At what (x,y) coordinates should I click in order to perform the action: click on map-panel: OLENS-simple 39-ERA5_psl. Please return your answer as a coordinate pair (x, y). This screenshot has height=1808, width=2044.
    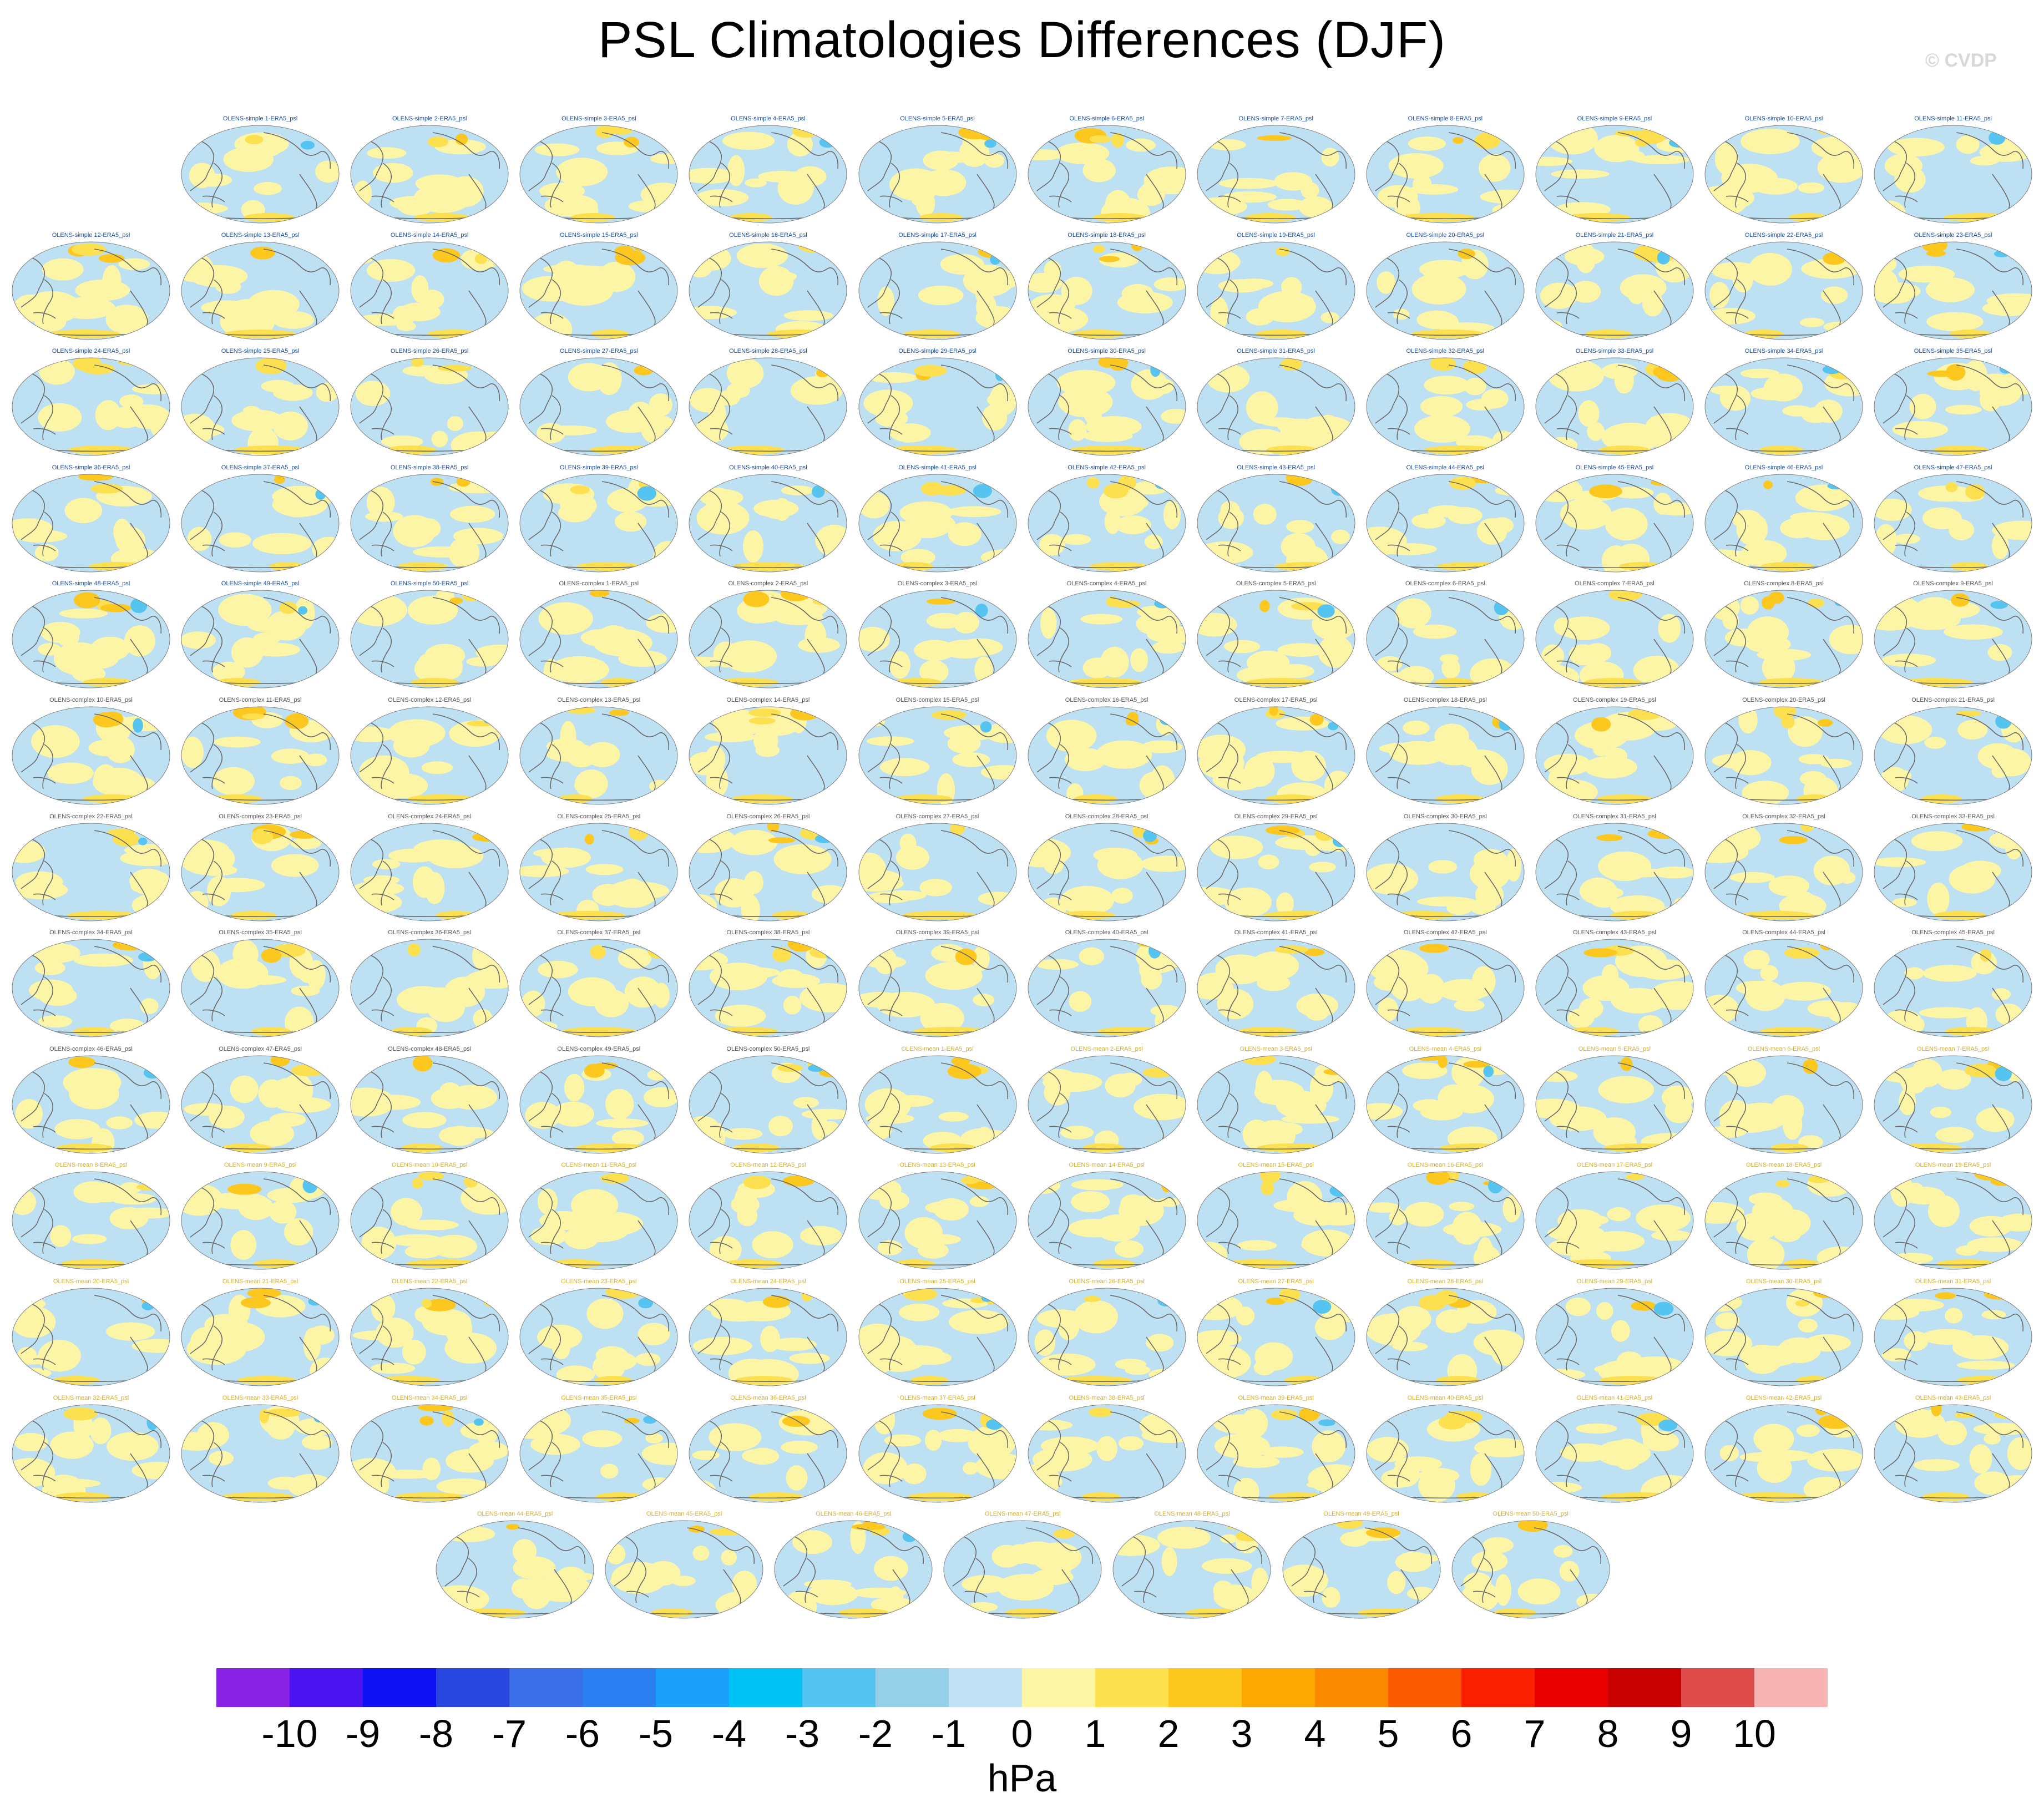
    Looking at the image, I should click on (598, 522).